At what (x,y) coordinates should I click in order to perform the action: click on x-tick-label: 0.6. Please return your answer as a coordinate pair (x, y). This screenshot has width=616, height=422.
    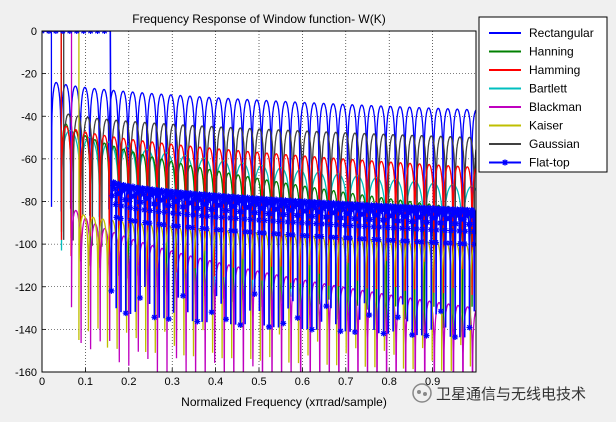
    Looking at the image, I should click on (302, 382).